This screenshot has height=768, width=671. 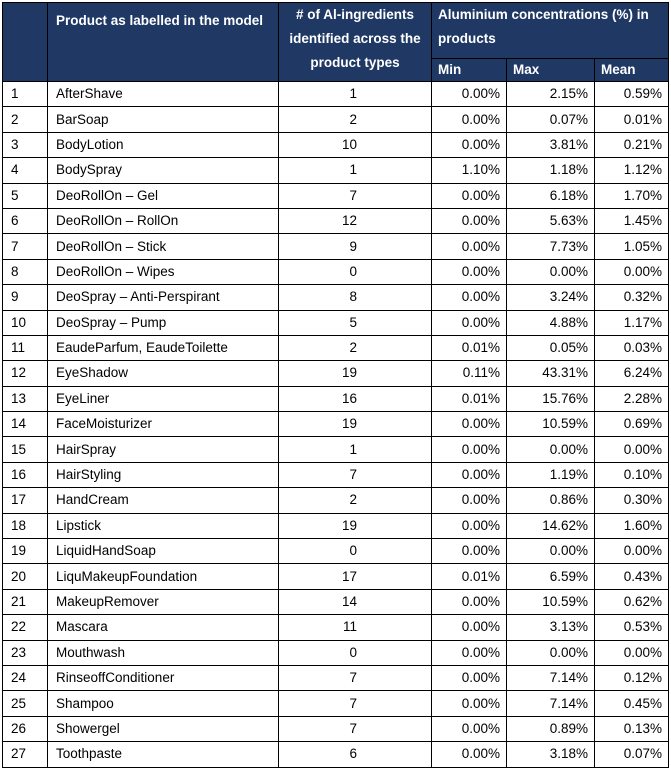 What do you see at coordinates (631, 627) in the screenshot?
I see `mean-concentration: 0.53%` at bounding box center [631, 627].